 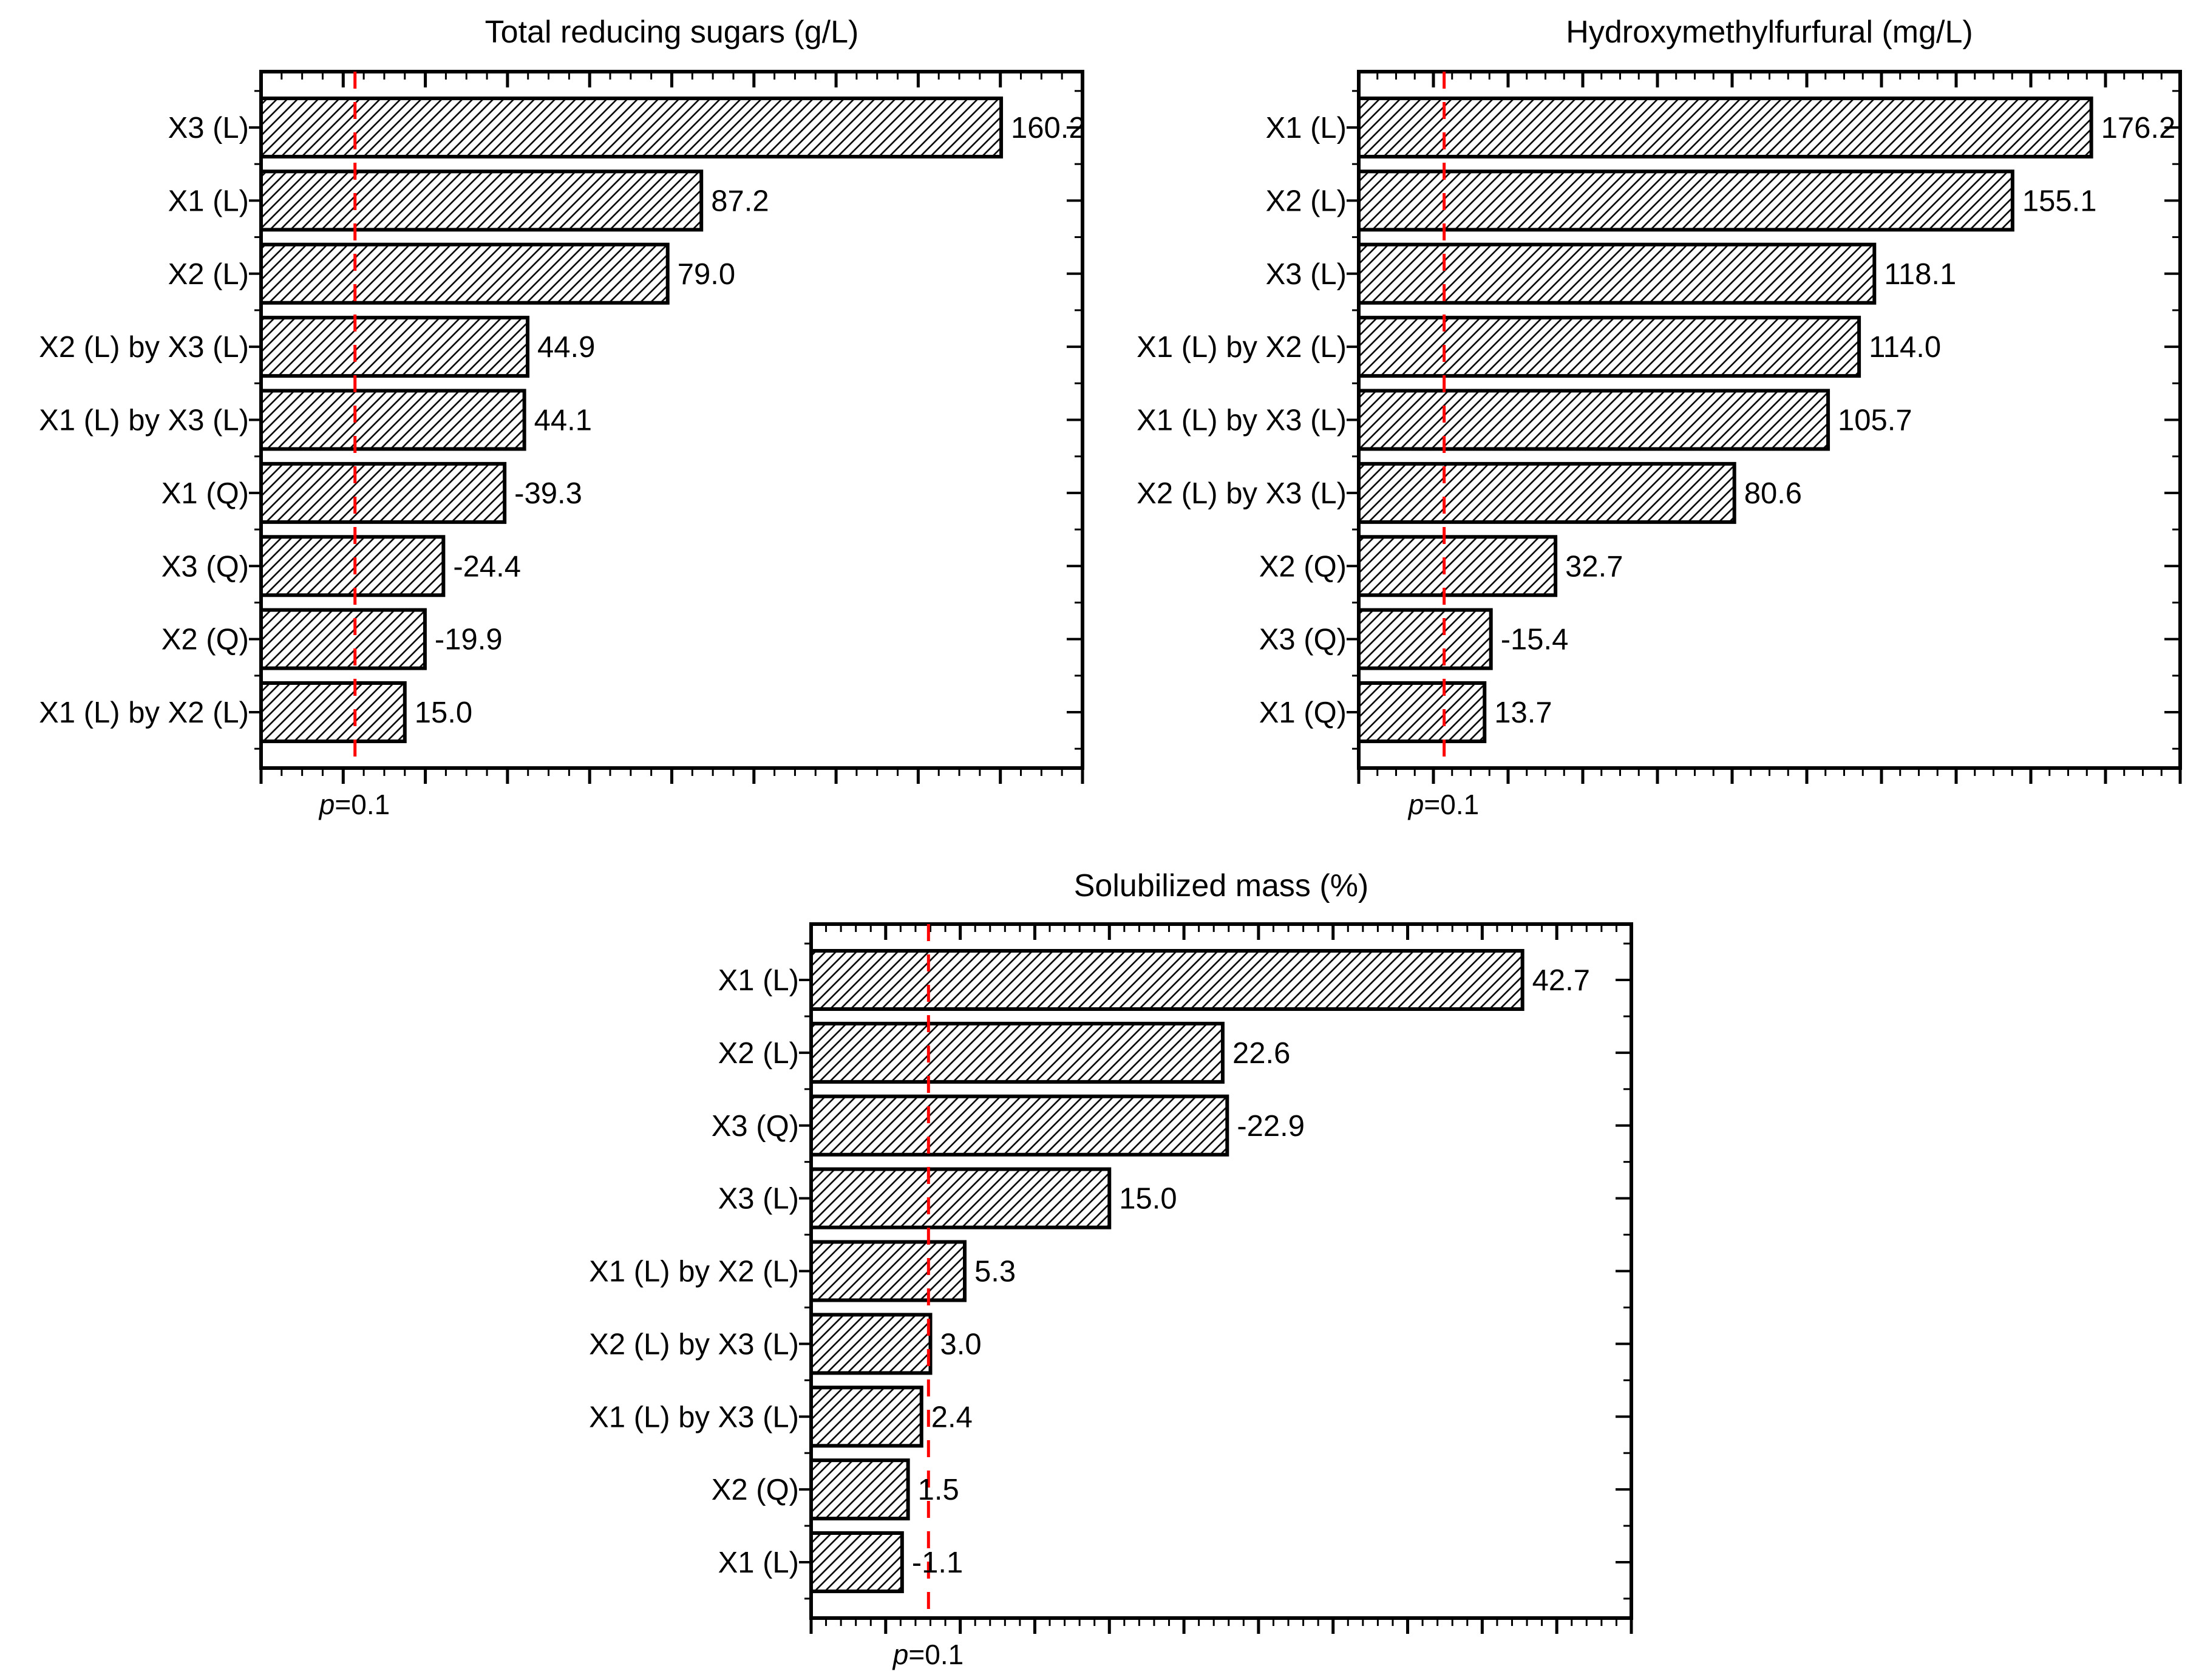 I want to click on bar-value-label: 42.7, so click(x=1561, y=980).